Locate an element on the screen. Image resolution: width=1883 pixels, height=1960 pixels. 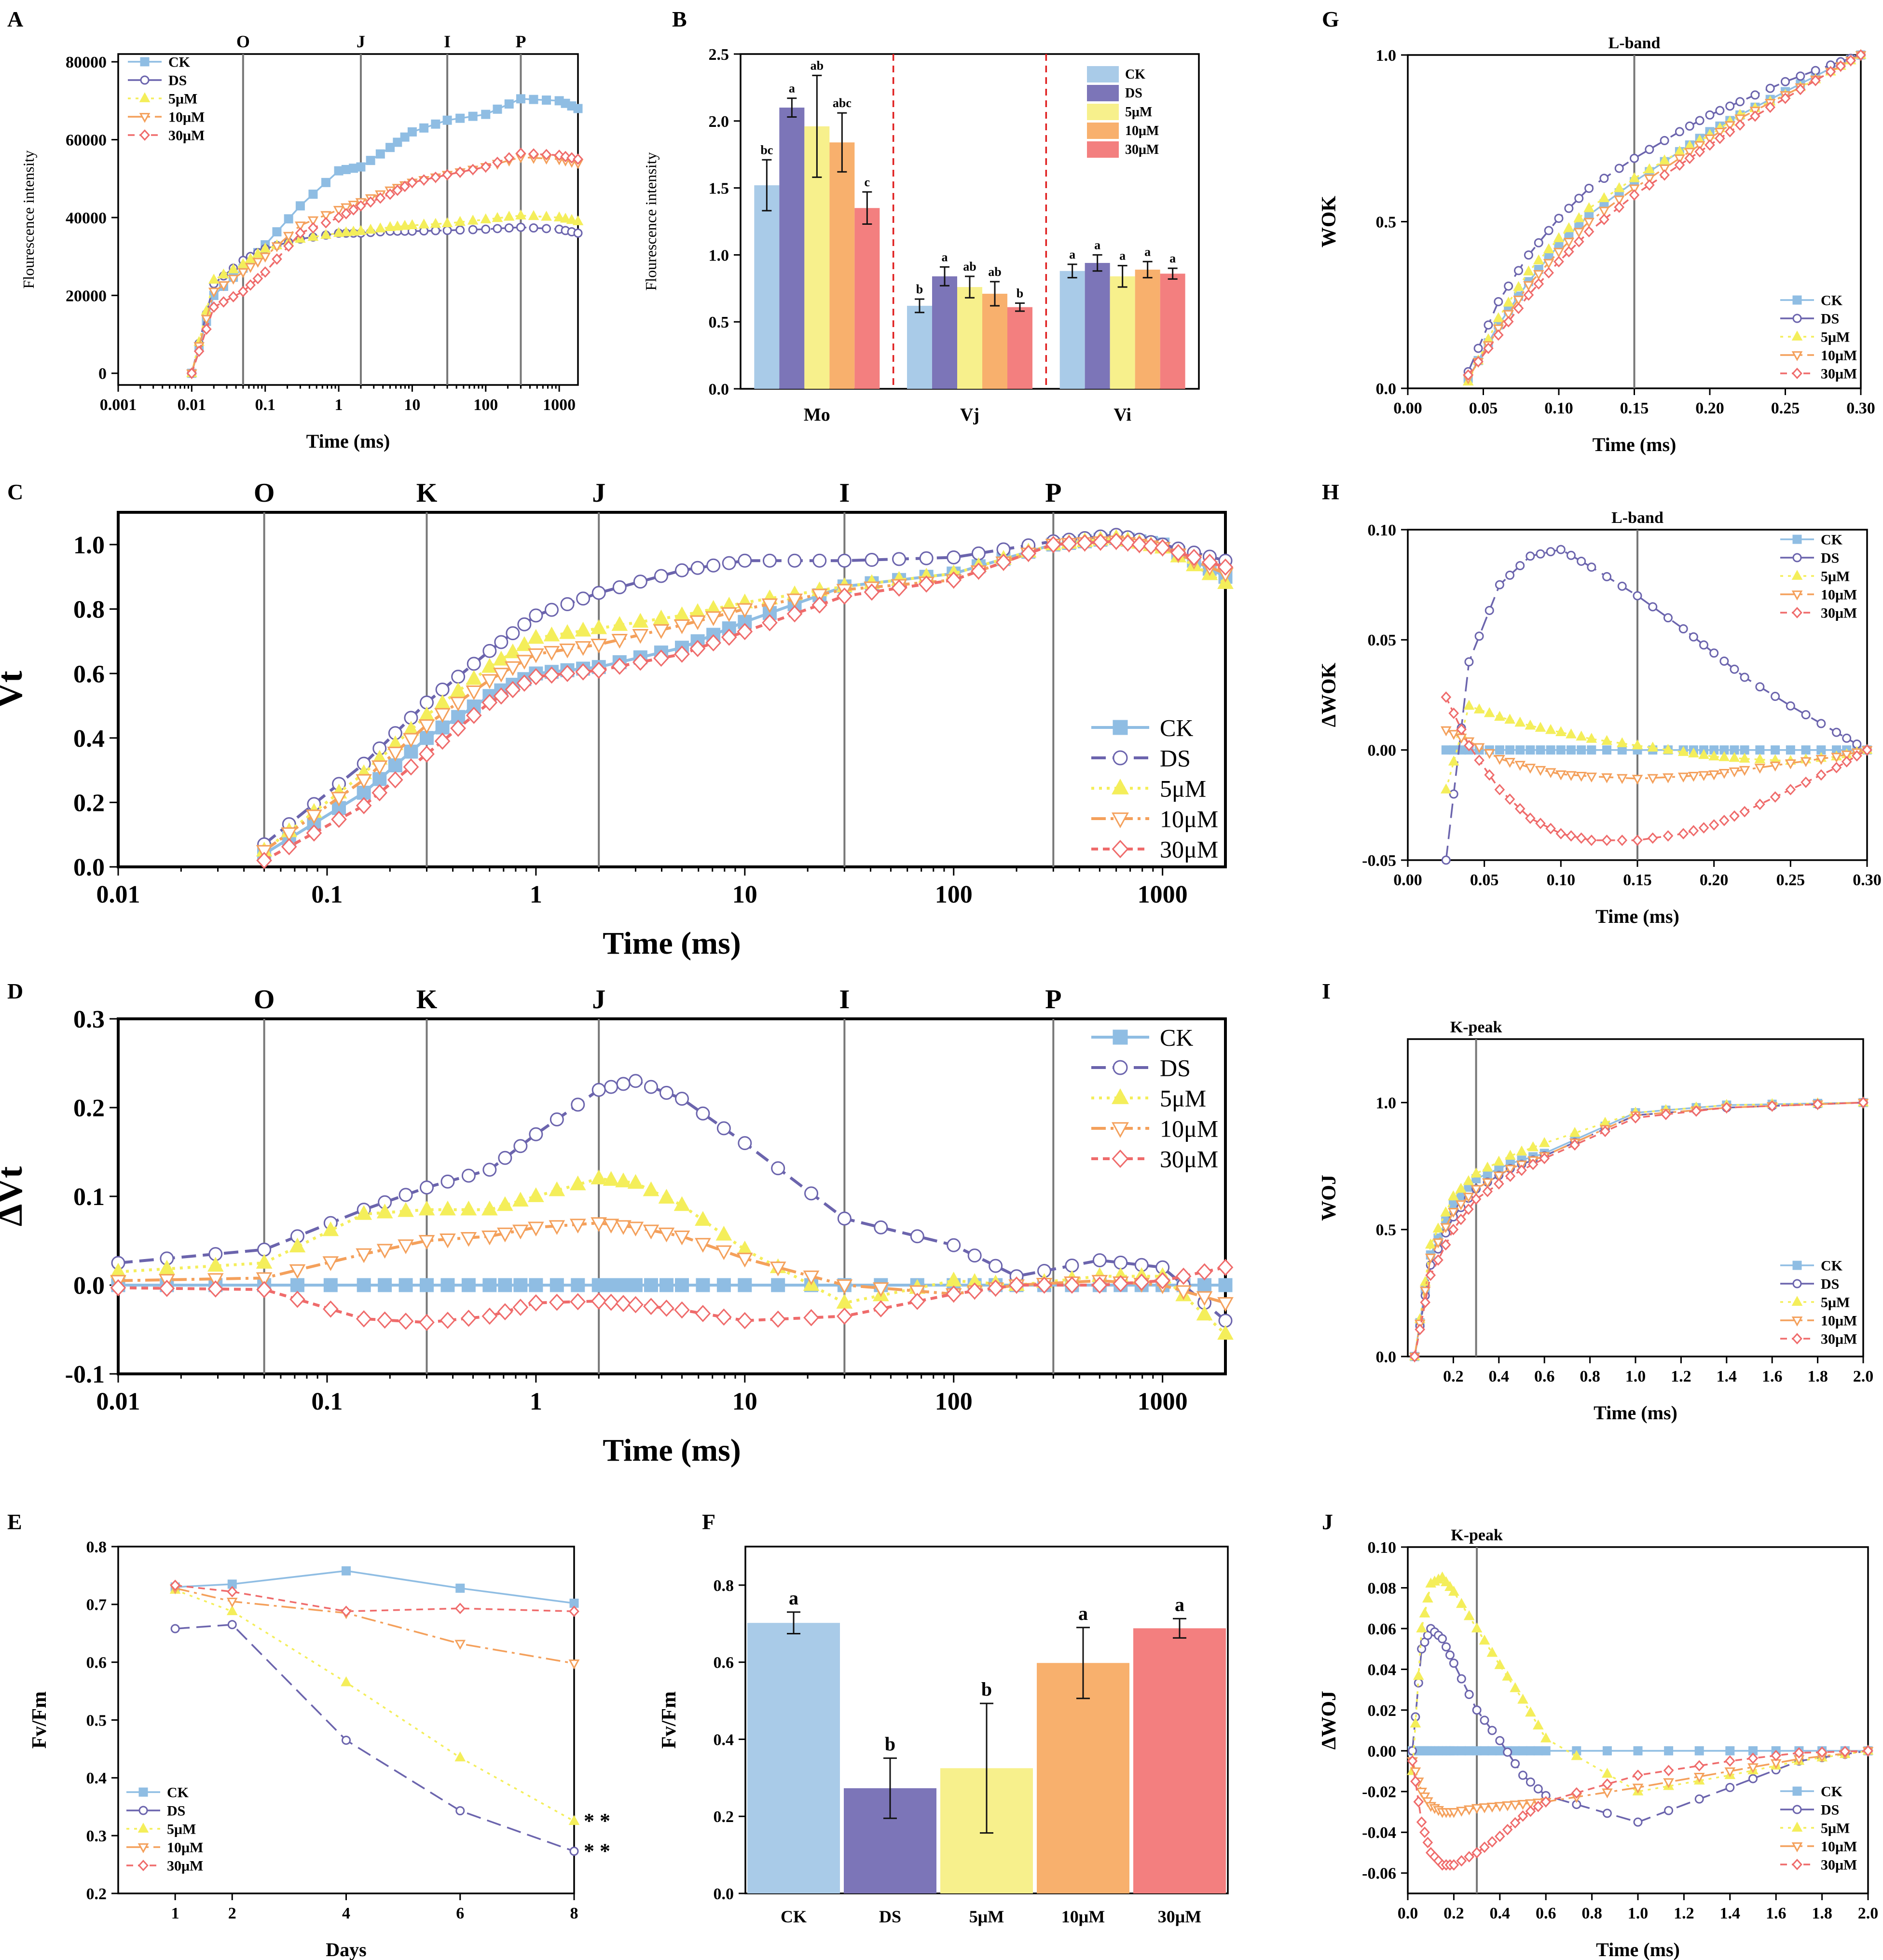
y-tick-label: -0.1 is located at coordinates (85, 1374).